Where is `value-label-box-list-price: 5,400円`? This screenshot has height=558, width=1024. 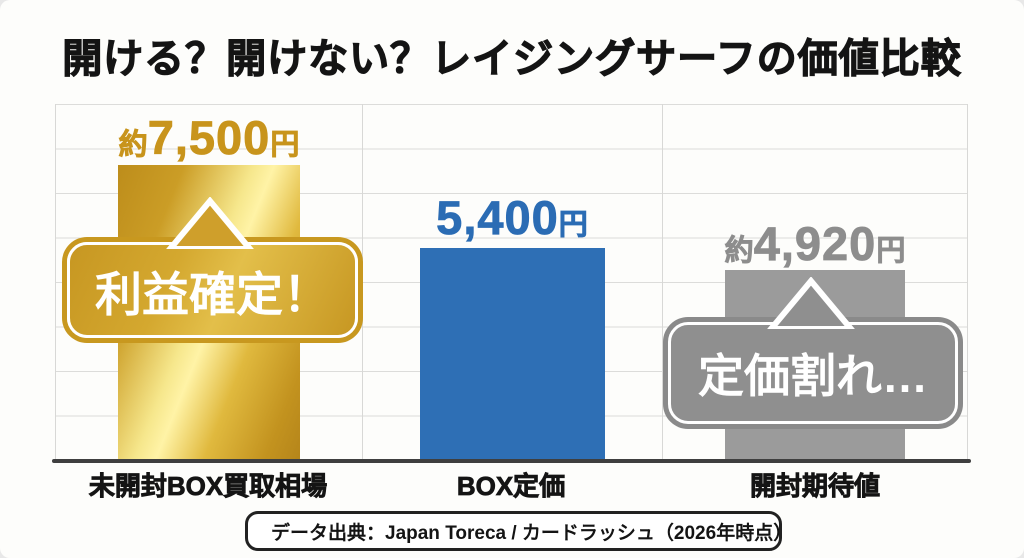
value-label-box-list-price: 5,400円 is located at coordinates (512, 217).